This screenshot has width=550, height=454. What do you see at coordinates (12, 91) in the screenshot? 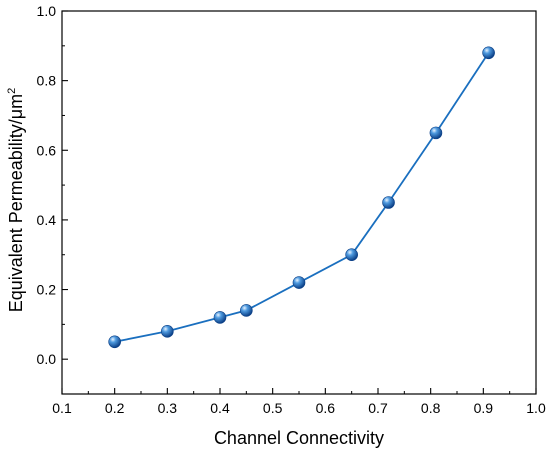
I see `y-axis-title-superscript: 2` at bounding box center [12, 91].